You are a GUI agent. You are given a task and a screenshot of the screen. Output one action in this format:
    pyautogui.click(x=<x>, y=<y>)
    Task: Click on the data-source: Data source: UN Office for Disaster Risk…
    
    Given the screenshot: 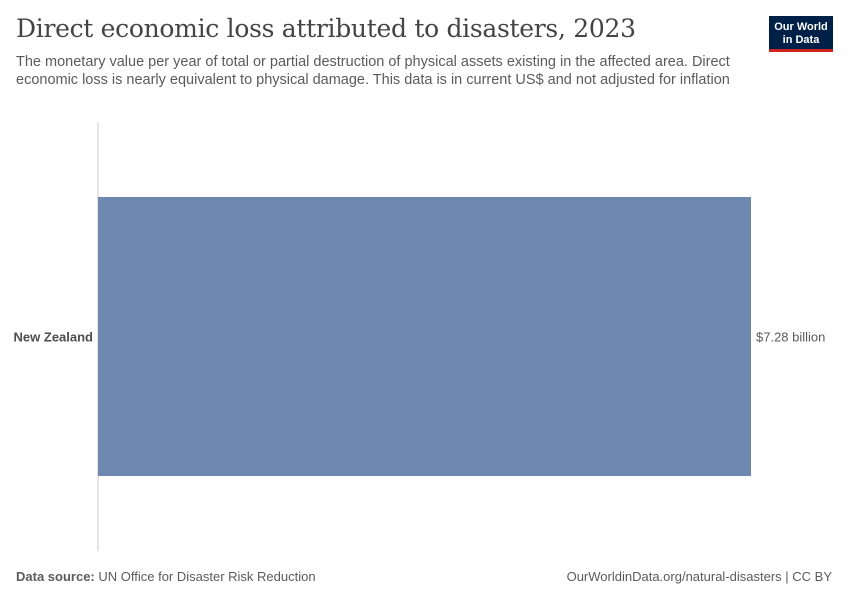 What is the action you would take?
    pyautogui.click(x=166, y=576)
    